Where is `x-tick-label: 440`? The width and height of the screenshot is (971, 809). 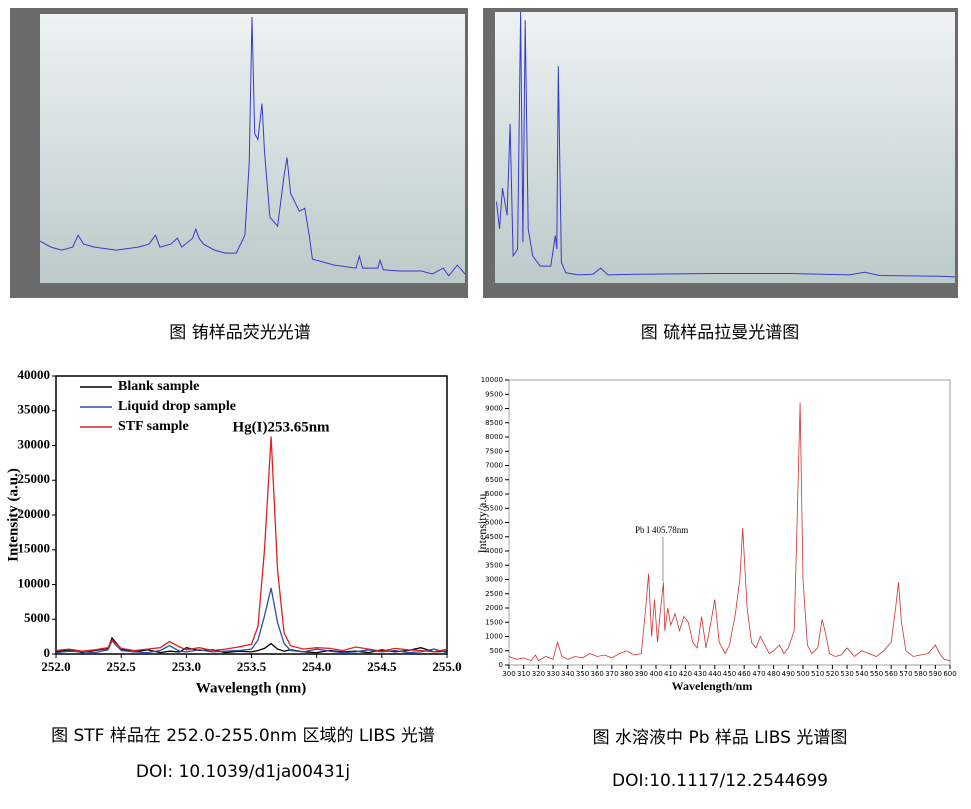
x-tick-label: 440 is located at coordinates (714, 674).